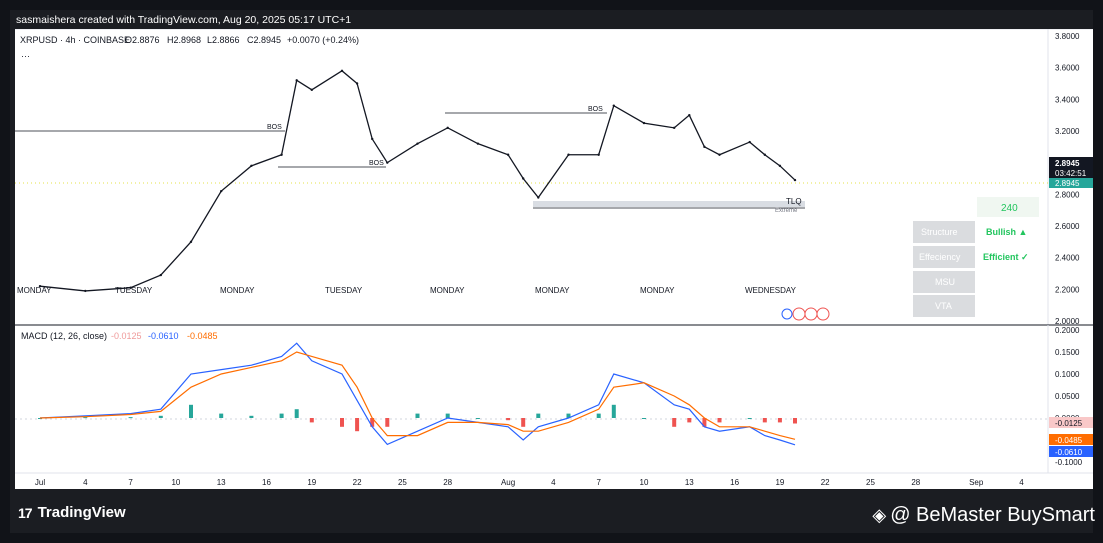 This screenshot has height=543, width=1103. I want to click on macd-hist-value: -0.0125, so click(126, 336).